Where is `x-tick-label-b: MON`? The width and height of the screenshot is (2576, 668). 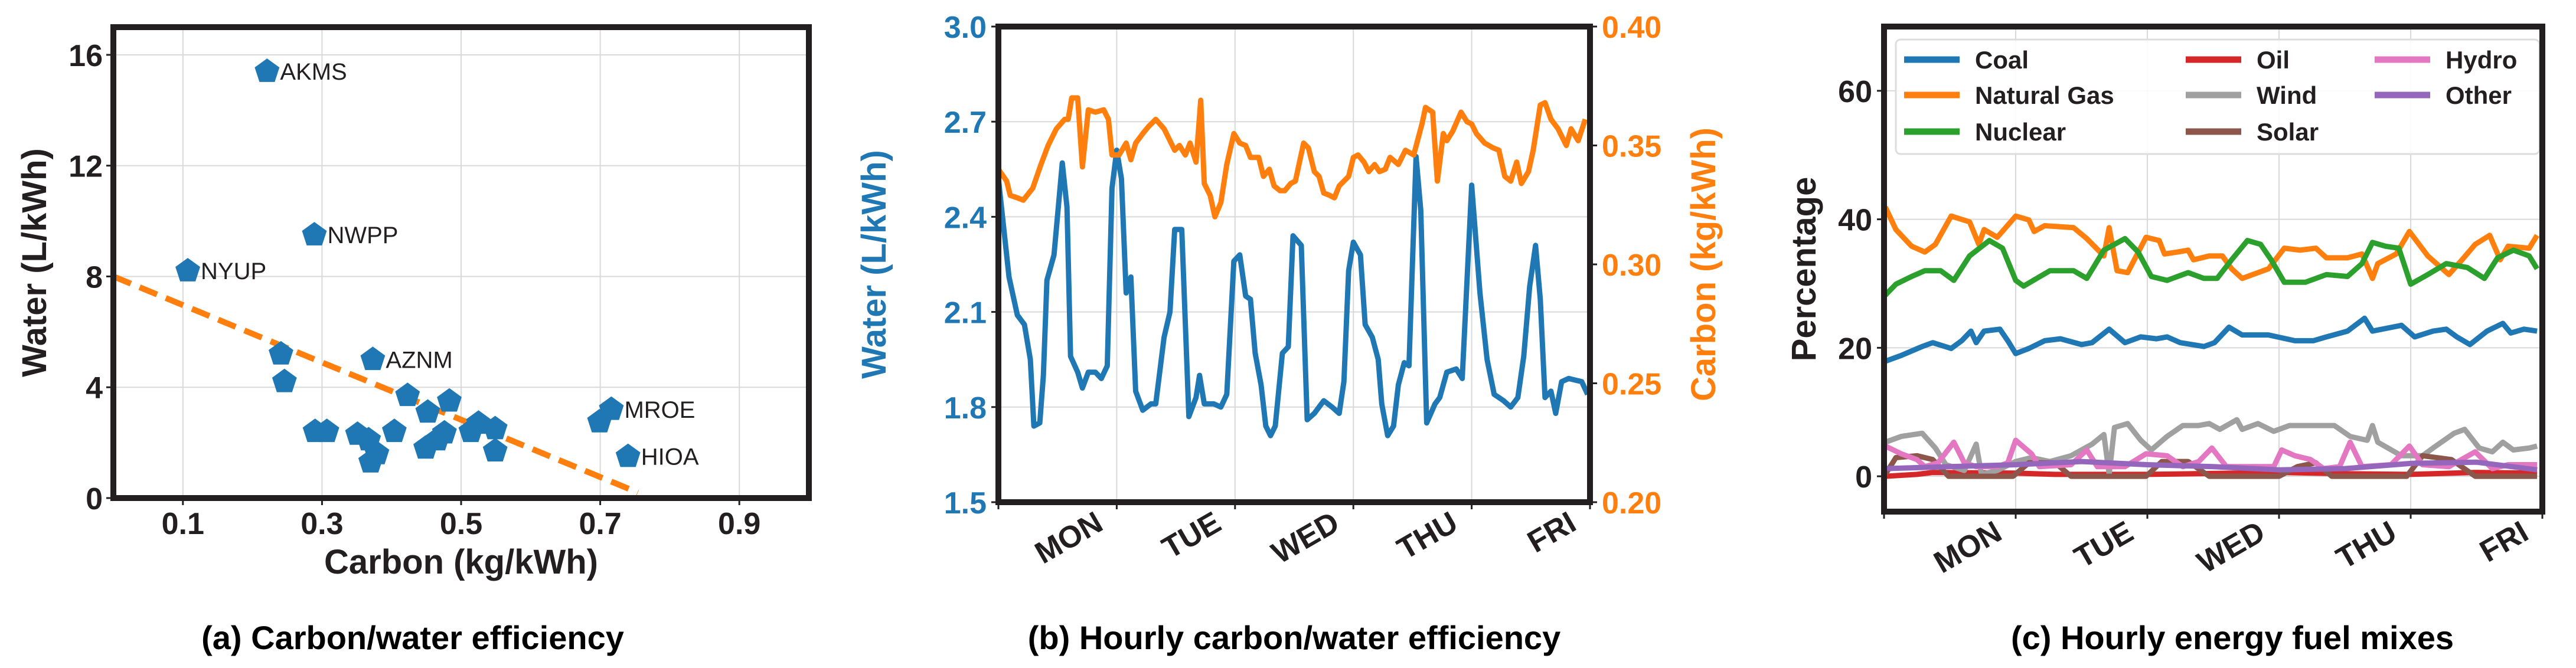
x-tick-label-b: MON is located at coordinates (1068, 538).